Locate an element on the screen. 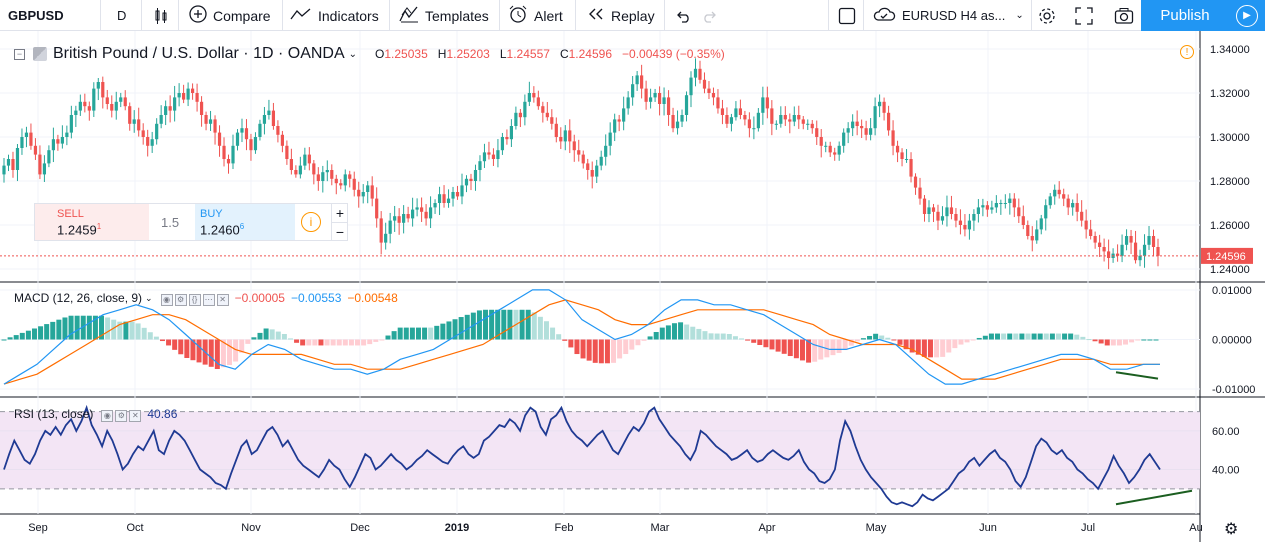 The image size is (1265, 542). symbol-flag-icon is located at coordinates (40, 54).